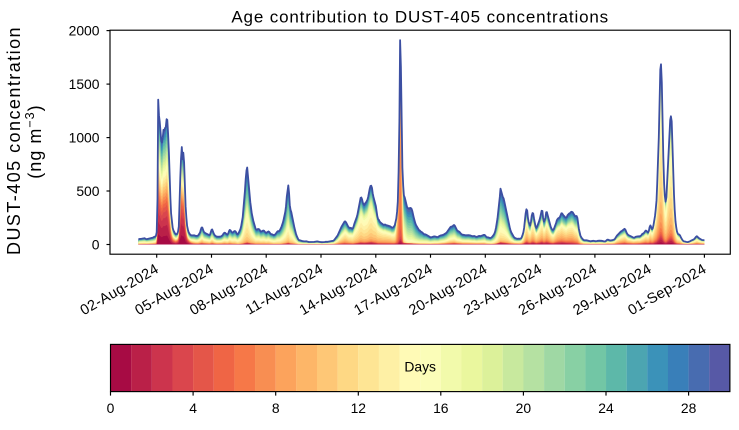  What do you see at coordinates (84, 138) in the screenshot?
I see `svg-text: 1000` at bounding box center [84, 138].